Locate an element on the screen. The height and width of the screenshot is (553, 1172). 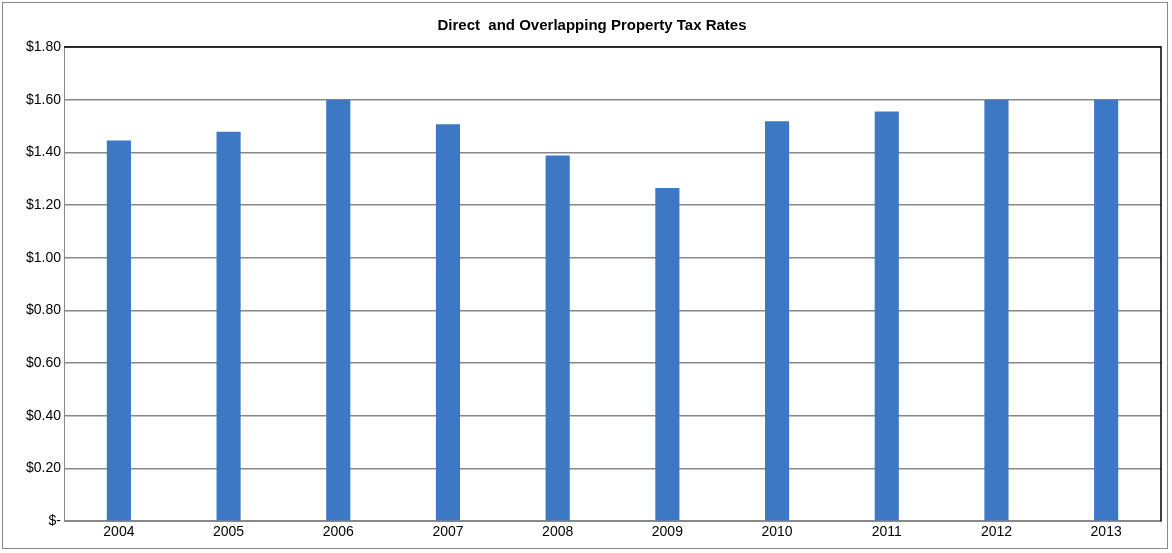
x-tick-label: 2009 is located at coordinates (667, 531).